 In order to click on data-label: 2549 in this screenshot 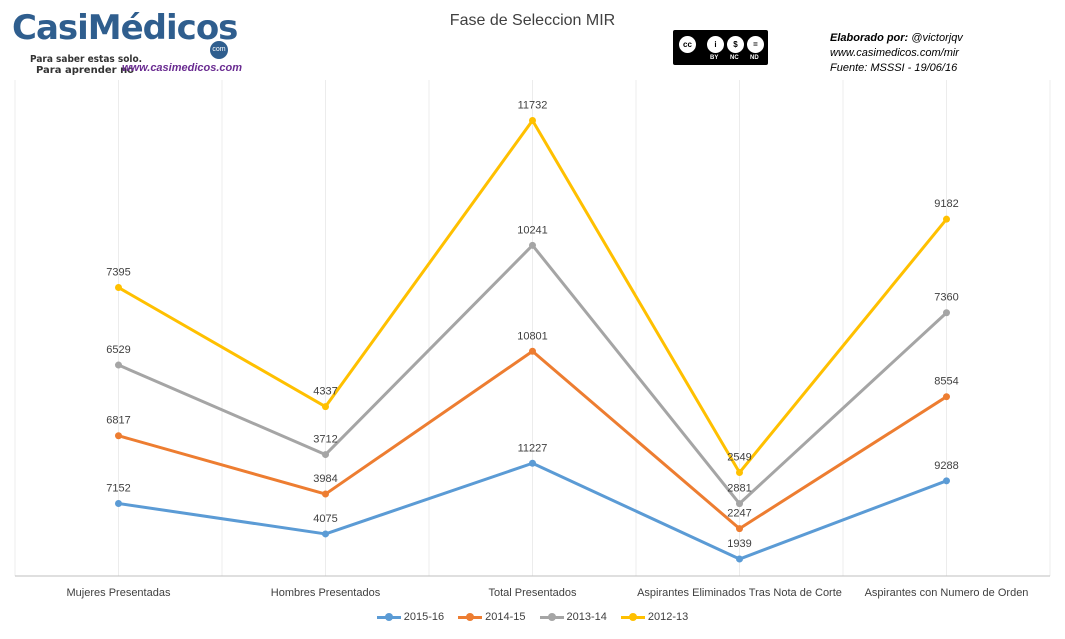, I will do `click(739, 458)`.